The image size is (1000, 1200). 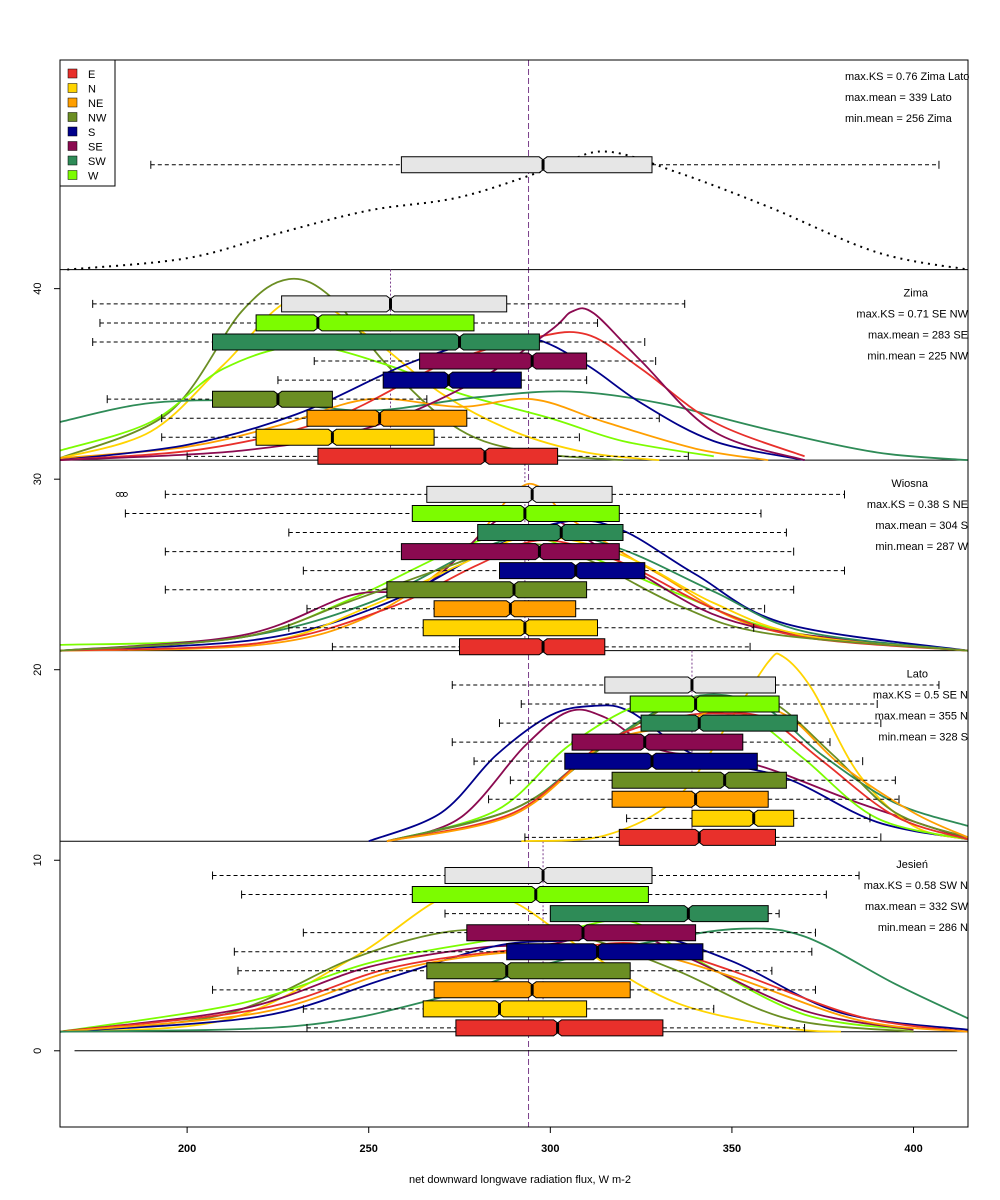 I want to click on y-tick-label: 40, so click(x=38, y=289).